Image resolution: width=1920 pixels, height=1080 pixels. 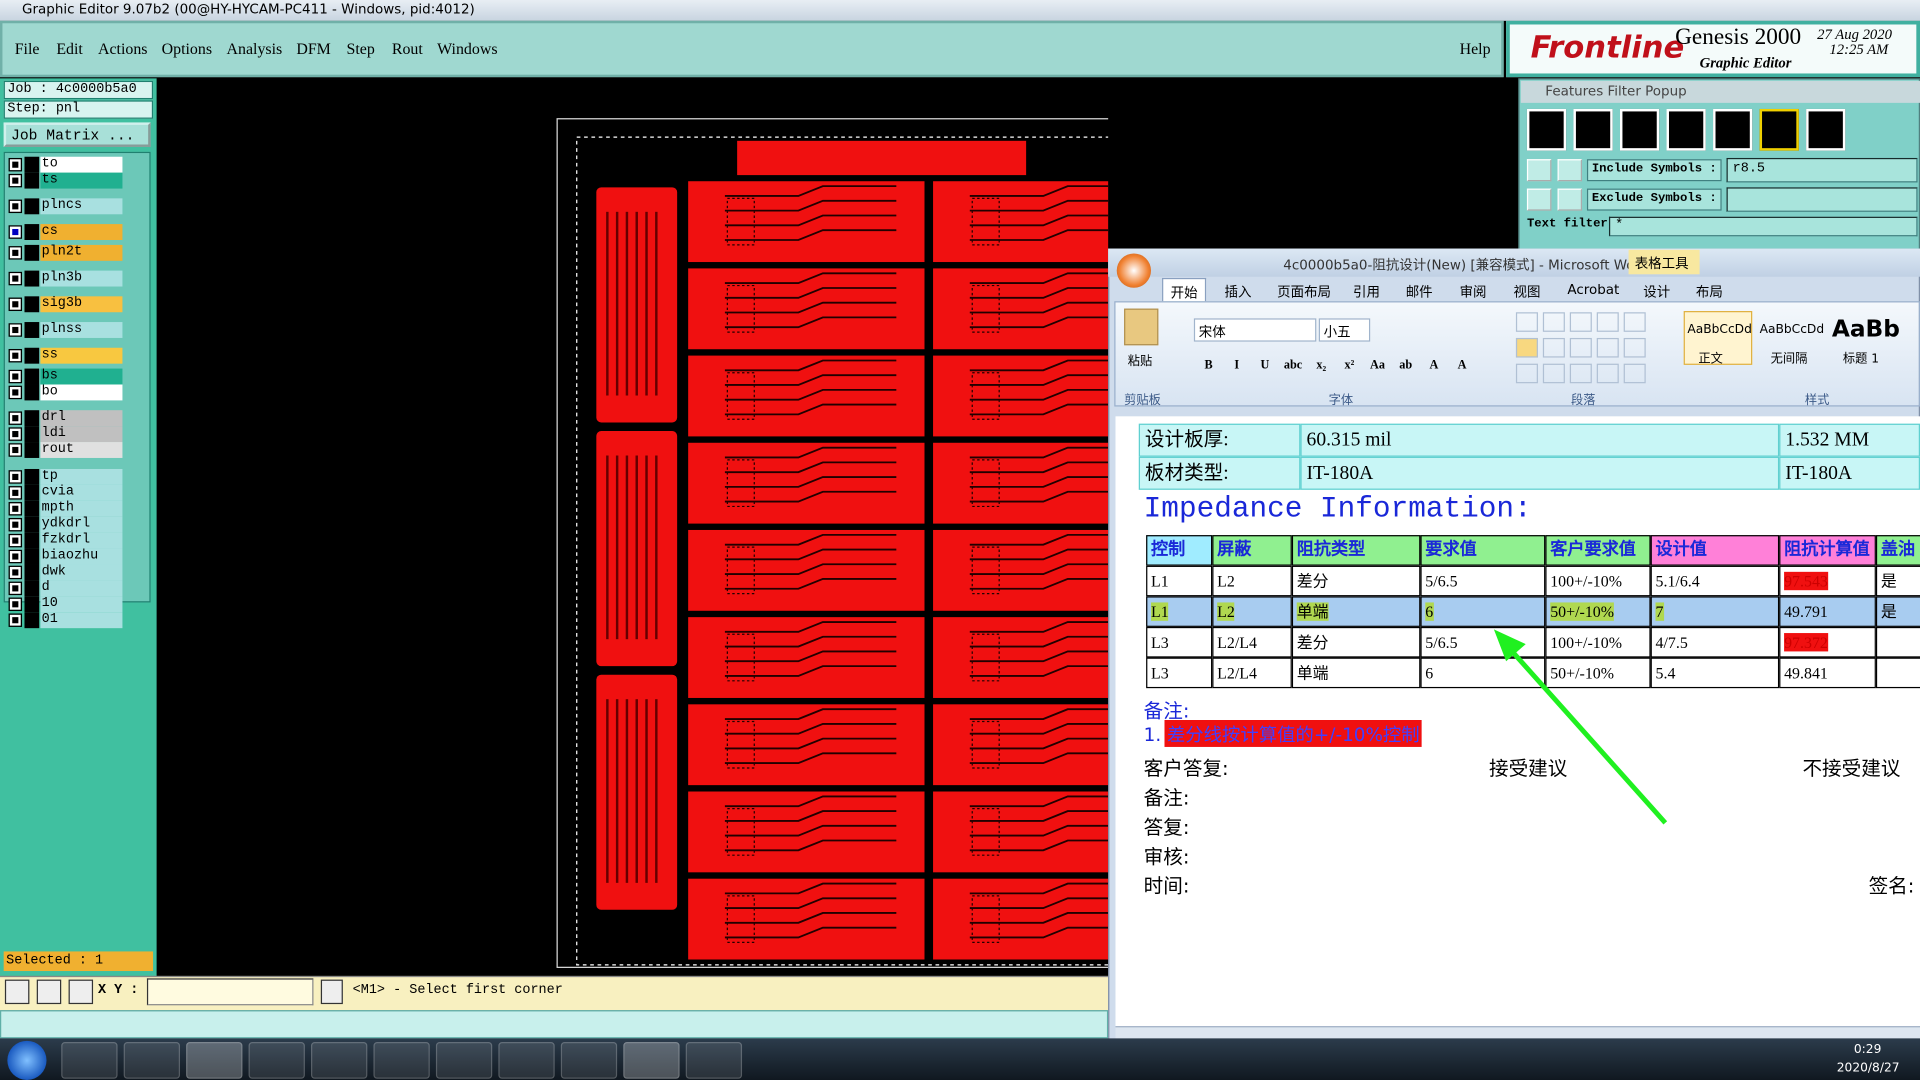 I want to click on layer-name: biaozhu, so click(x=81, y=556).